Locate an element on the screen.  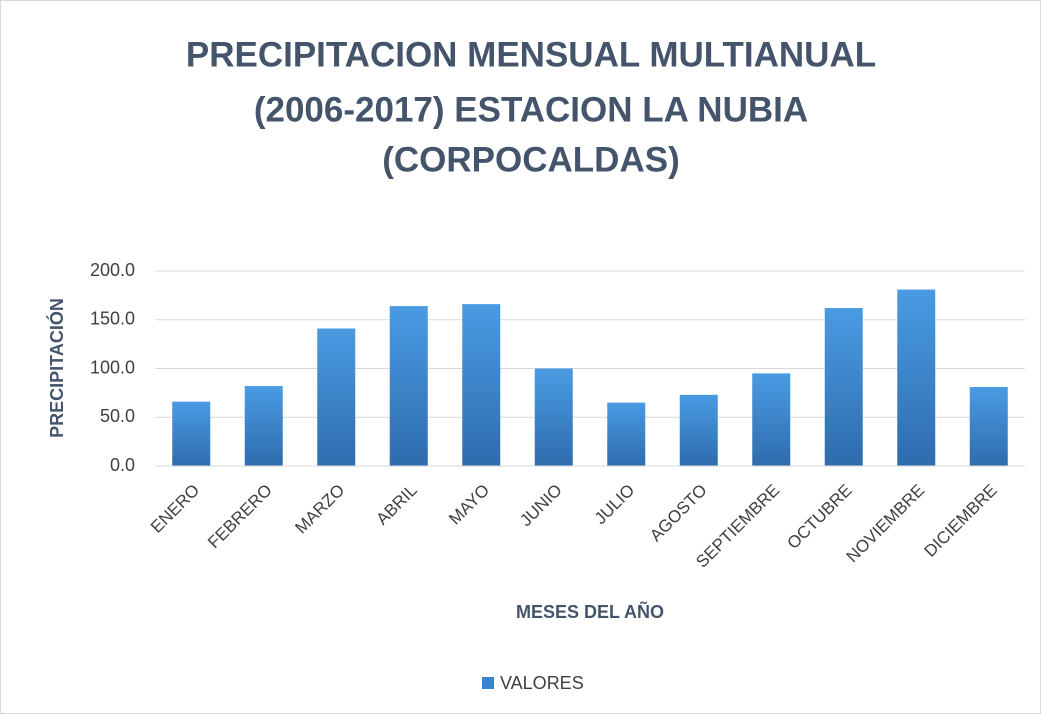
y-tick-label: 150.0 is located at coordinates (112, 319).